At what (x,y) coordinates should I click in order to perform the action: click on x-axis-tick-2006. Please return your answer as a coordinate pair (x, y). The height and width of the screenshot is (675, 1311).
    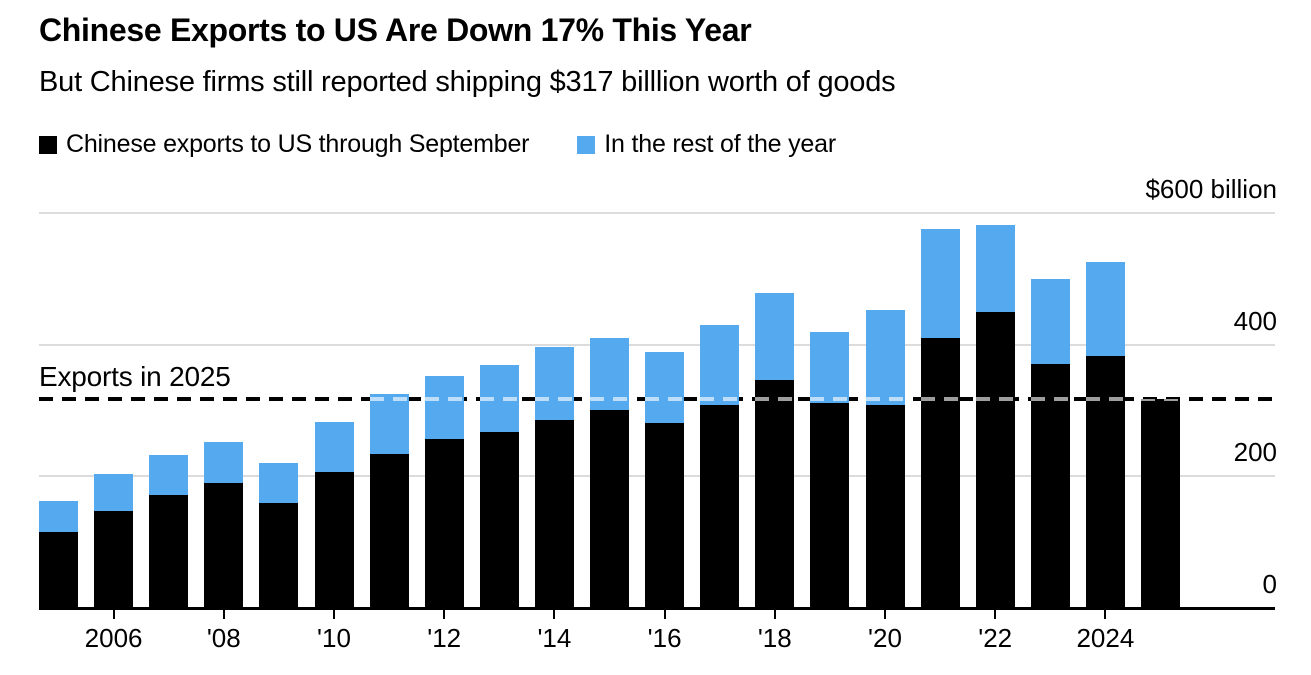
    Looking at the image, I should click on (113, 614).